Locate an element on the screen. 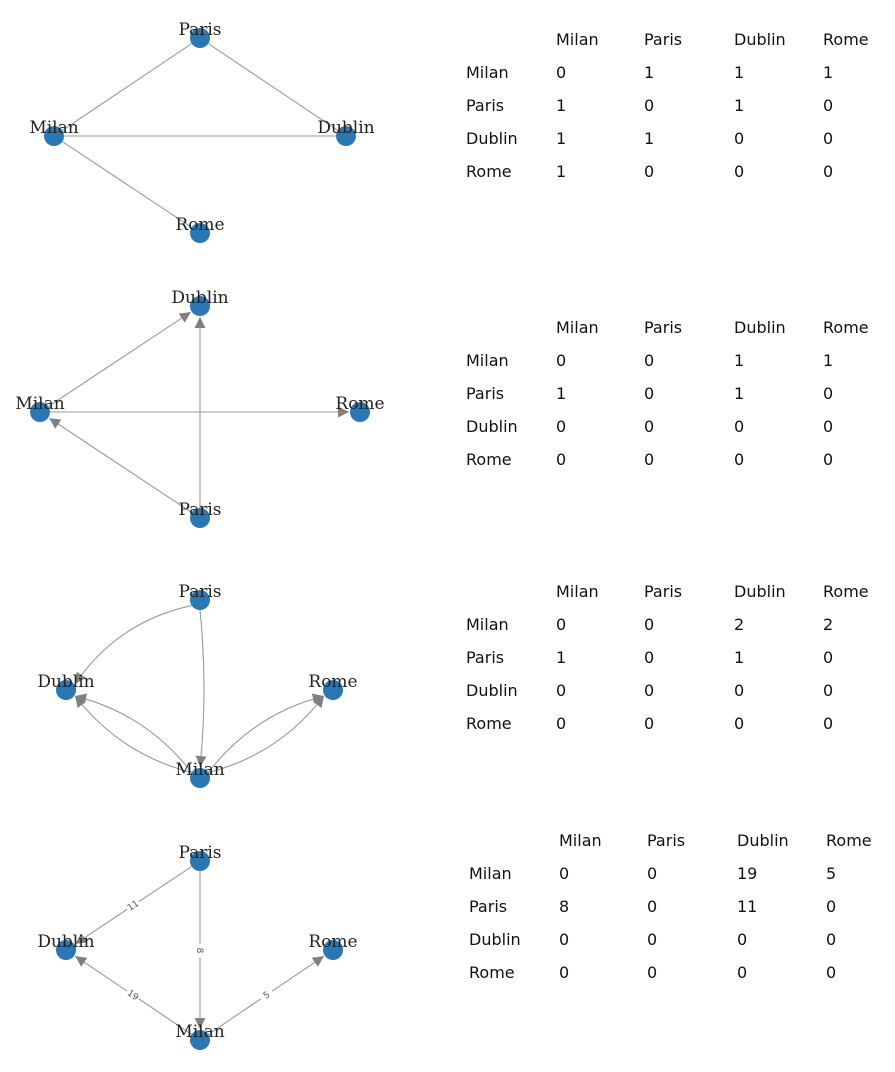  edge-weight-label: 8 is located at coordinates (199, 951).